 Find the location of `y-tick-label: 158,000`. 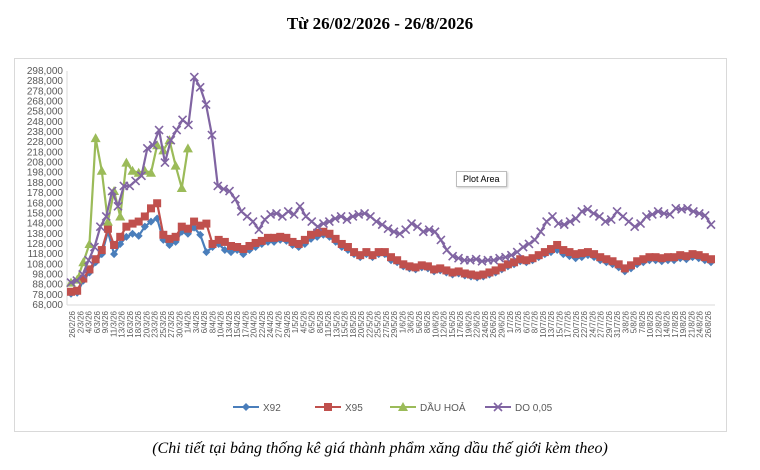

y-tick-label: 158,000 is located at coordinates (45, 213).